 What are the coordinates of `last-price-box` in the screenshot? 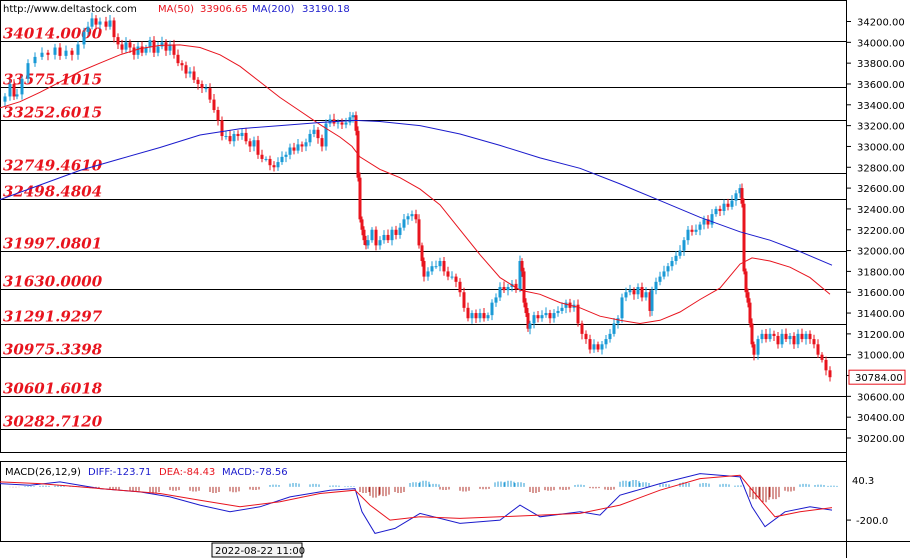 It's located at (877, 377).